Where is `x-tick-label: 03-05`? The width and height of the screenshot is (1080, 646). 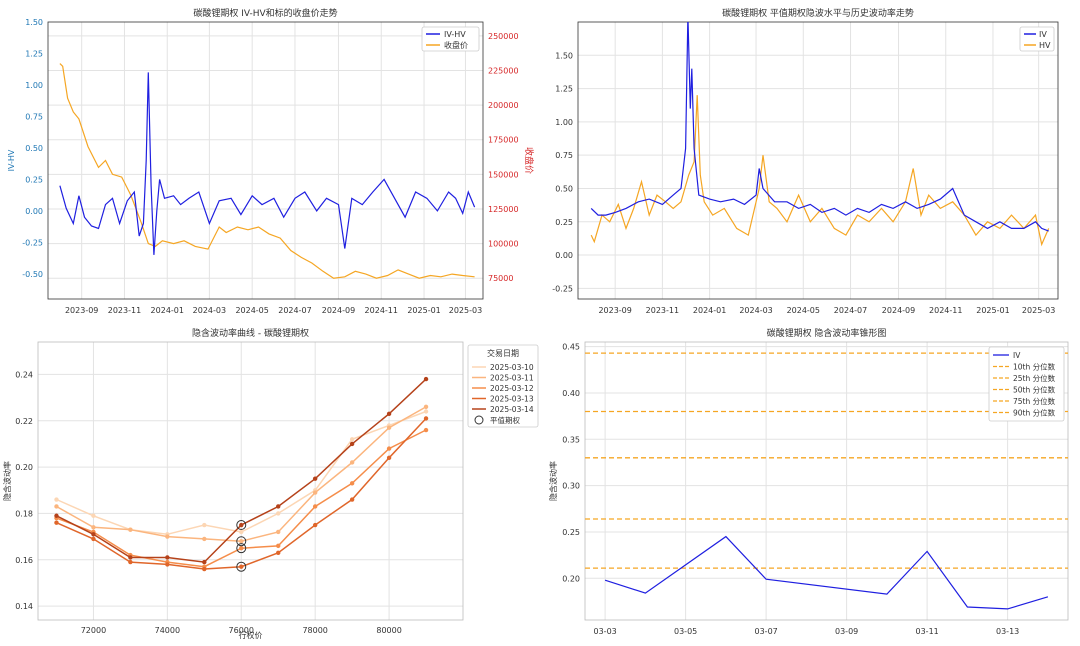
x-tick-label: 03-05 is located at coordinates (685, 631).